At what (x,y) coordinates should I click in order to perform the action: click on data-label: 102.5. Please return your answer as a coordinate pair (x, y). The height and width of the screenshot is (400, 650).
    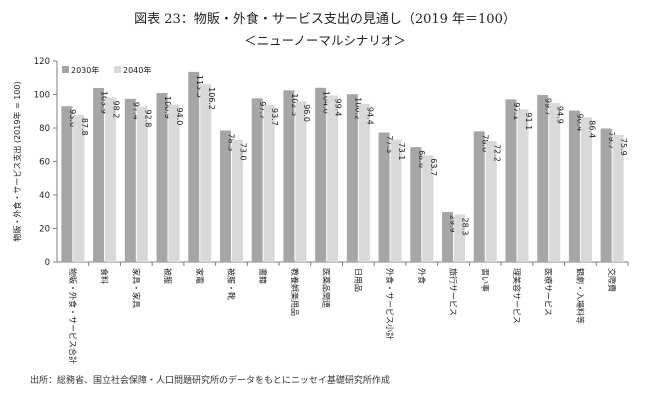
    Looking at the image, I should click on (294, 104).